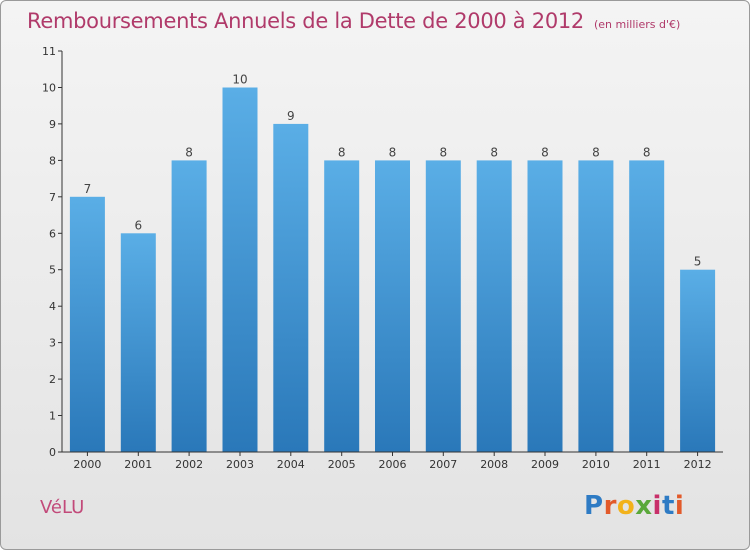 Image resolution: width=750 pixels, height=550 pixels. Describe the element at coordinates (644, 506) in the screenshot. I see `logo-letter: x` at that location.